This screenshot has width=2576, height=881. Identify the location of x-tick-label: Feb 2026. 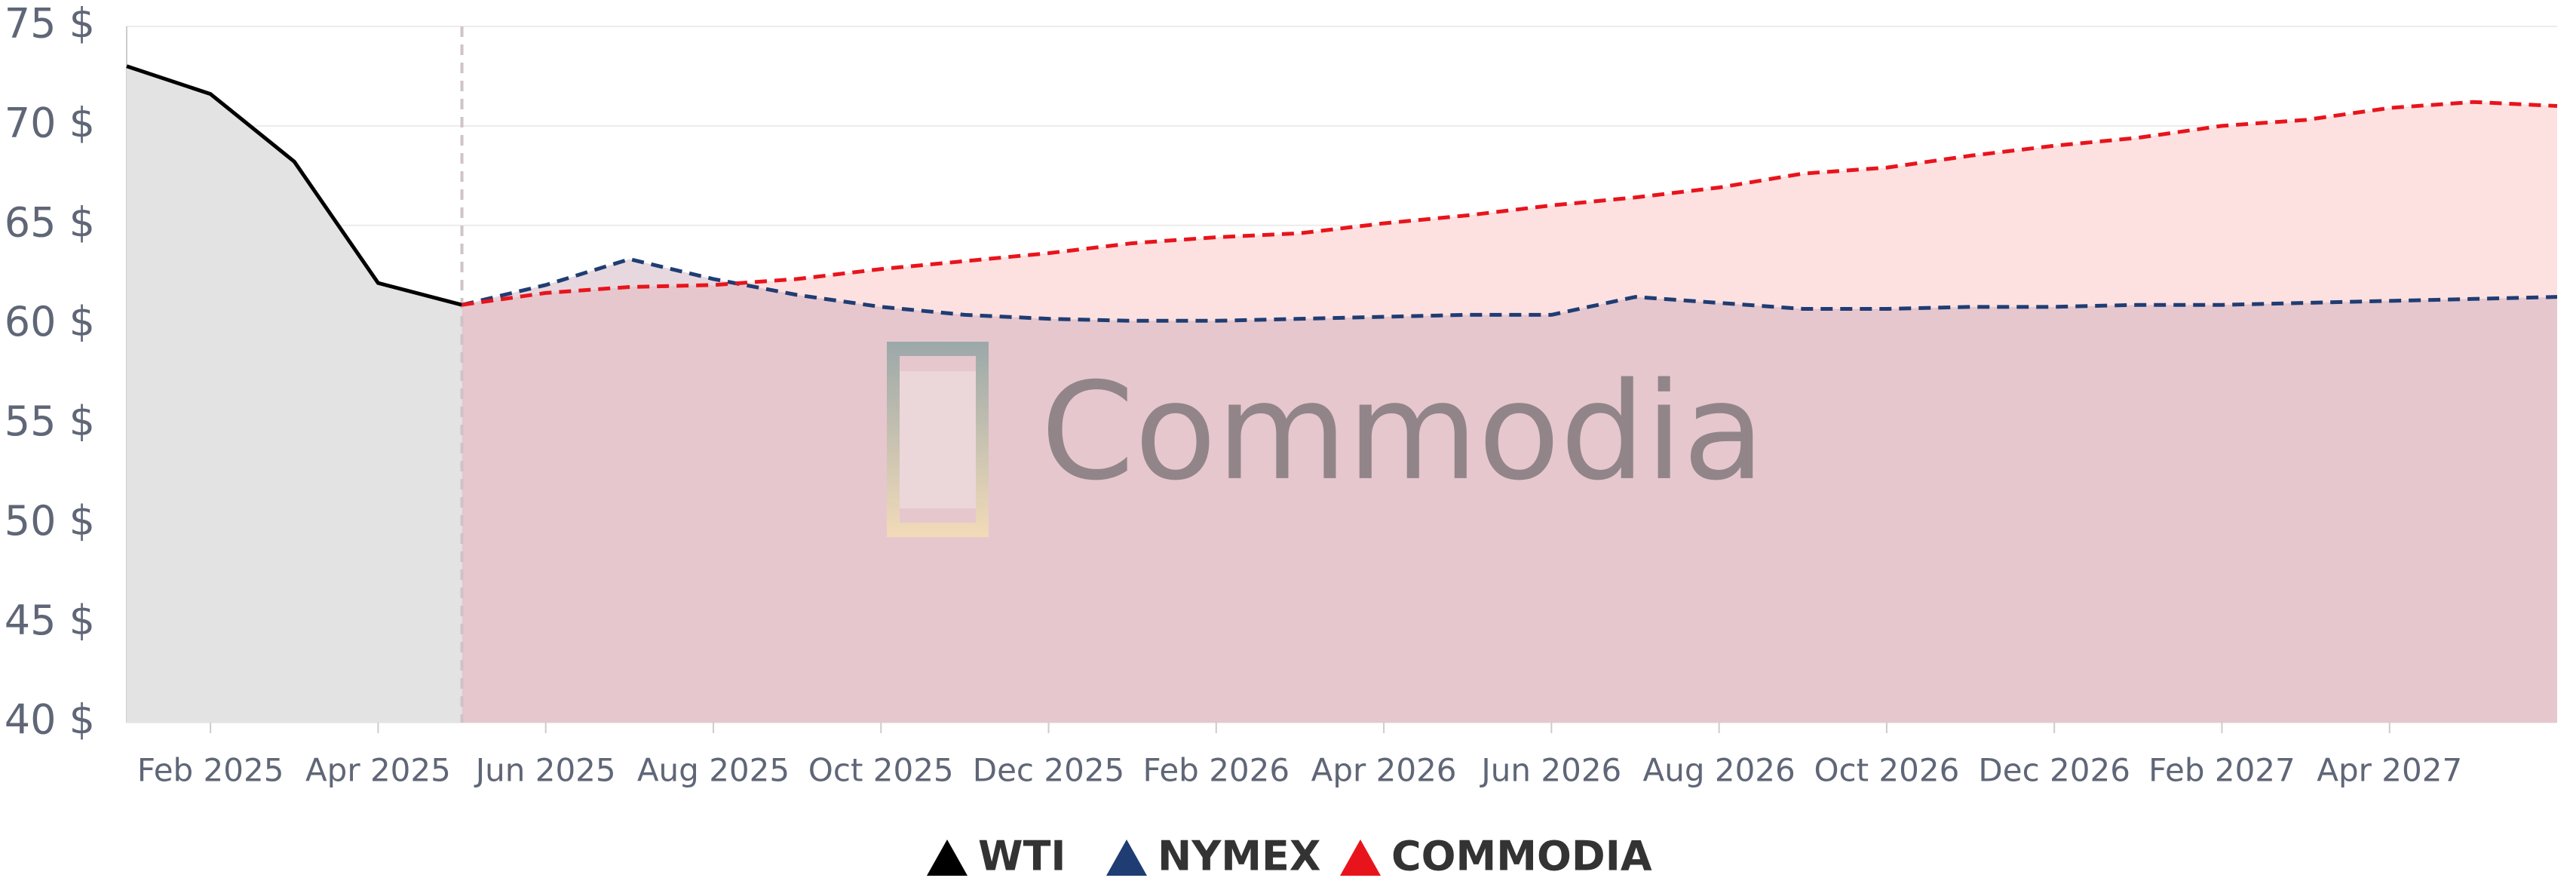
(1216, 770).